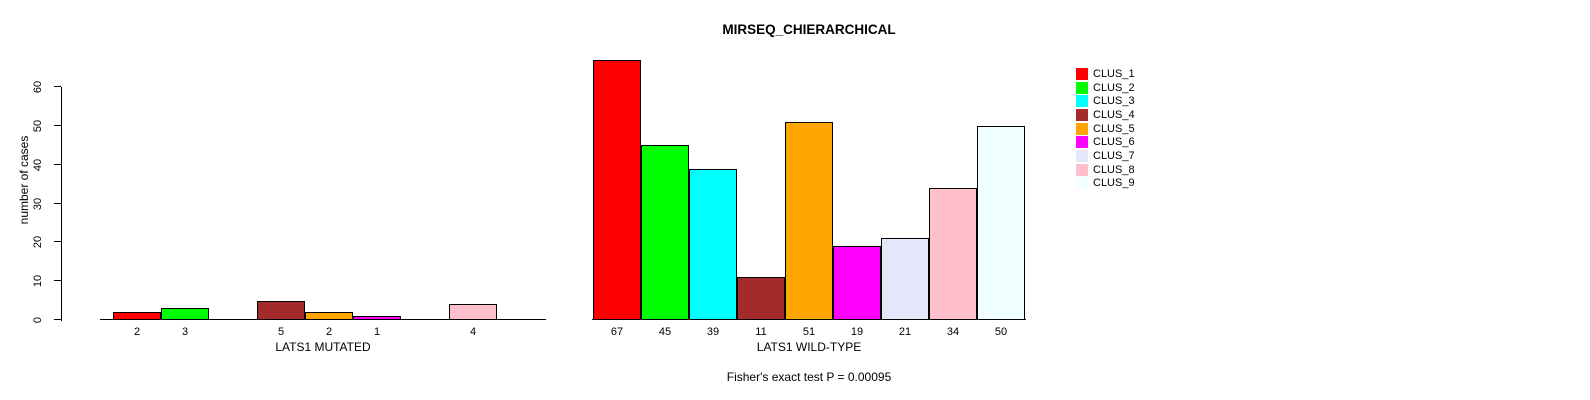 The image size is (1590, 400). I want to click on y-tick-label: 60, so click(38, 87).